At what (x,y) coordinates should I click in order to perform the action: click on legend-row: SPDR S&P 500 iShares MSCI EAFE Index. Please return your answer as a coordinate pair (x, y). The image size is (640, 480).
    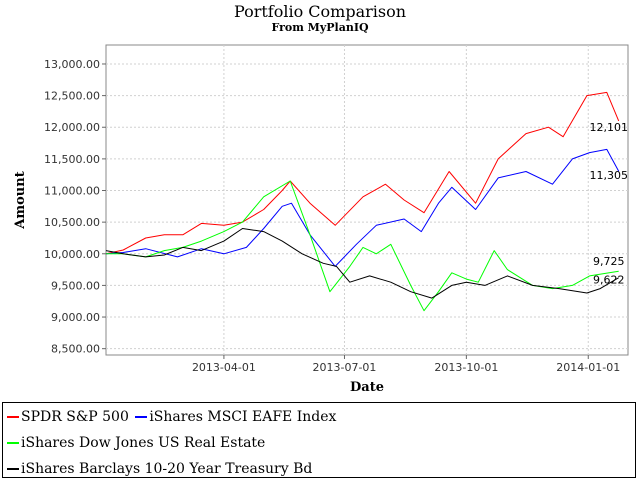
    Looking at the image, I should click on (172, 415).